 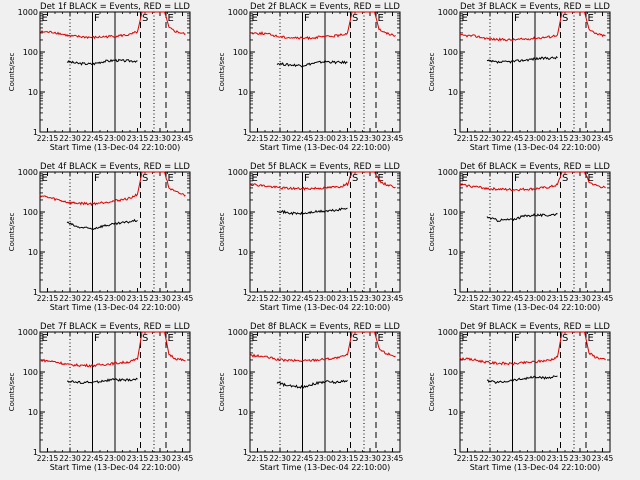 What do you see at coordinates (535, 167) in the screenshot?
I see `panel-title: Det 6f BLACK = Events, RED = LLD` at bounding box center [535, 167].